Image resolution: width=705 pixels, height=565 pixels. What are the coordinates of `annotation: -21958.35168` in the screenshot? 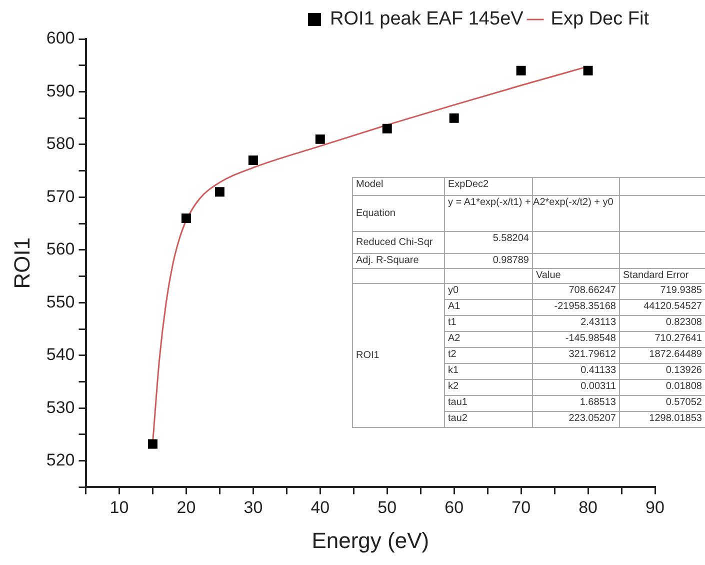 It's located at (576, 308).